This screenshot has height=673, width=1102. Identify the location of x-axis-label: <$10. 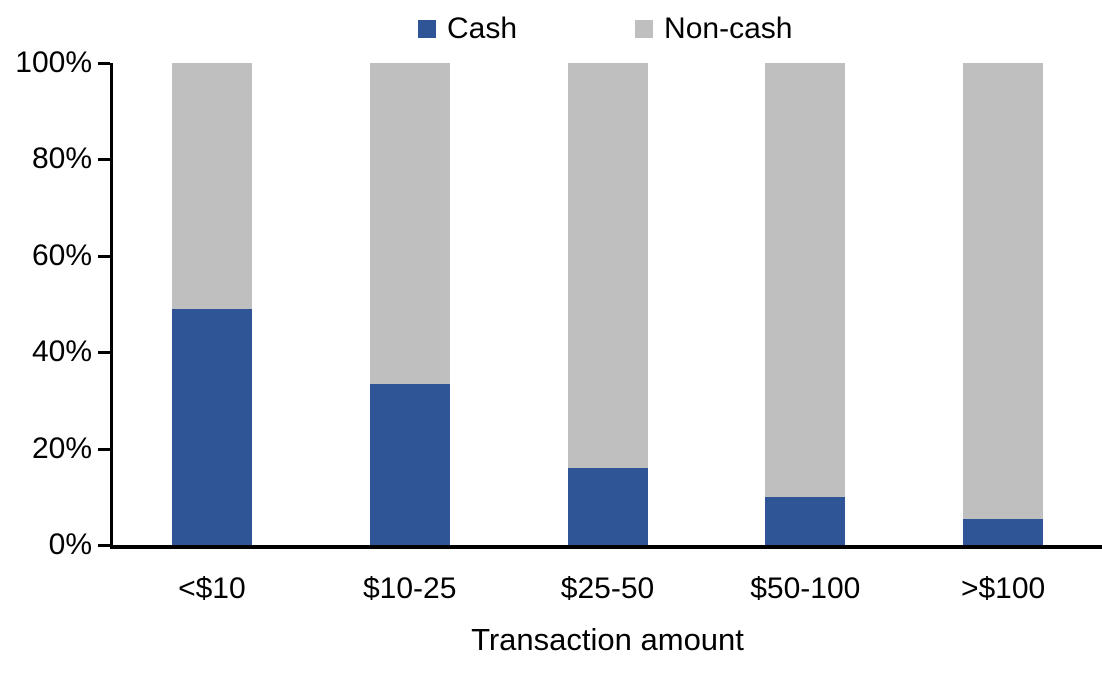
(212, 588).